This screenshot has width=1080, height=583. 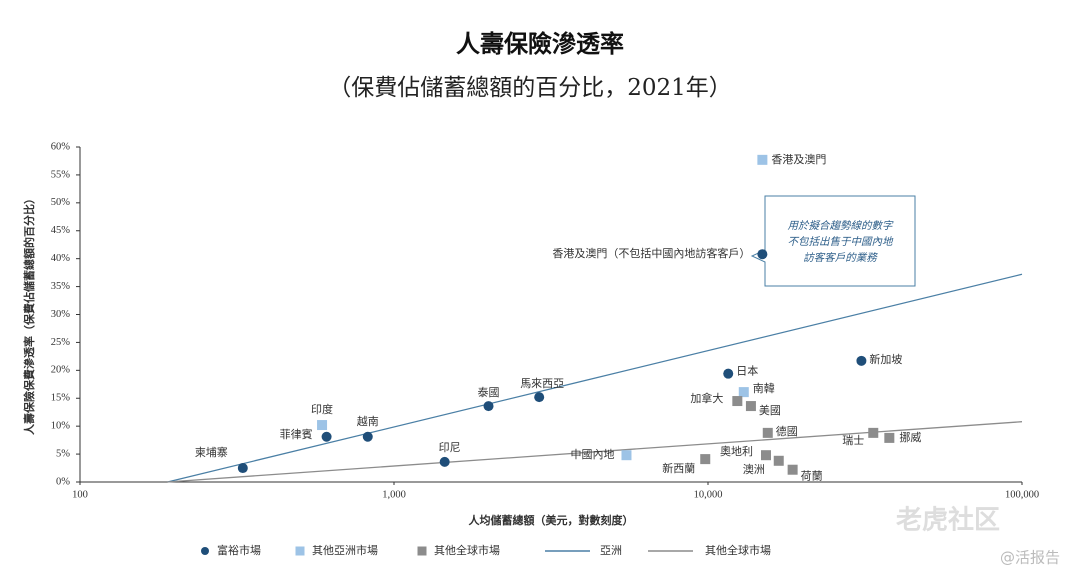 I want to click on y-tick-label: 10%, so click(x=61, y=426).